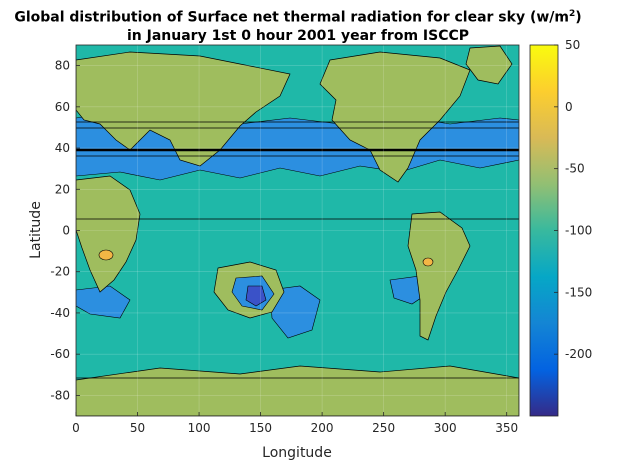  What do you see at coordinates (106, 255) in the screenshot?
I see `warm-spot-africa` at bounding box center [106, 255].